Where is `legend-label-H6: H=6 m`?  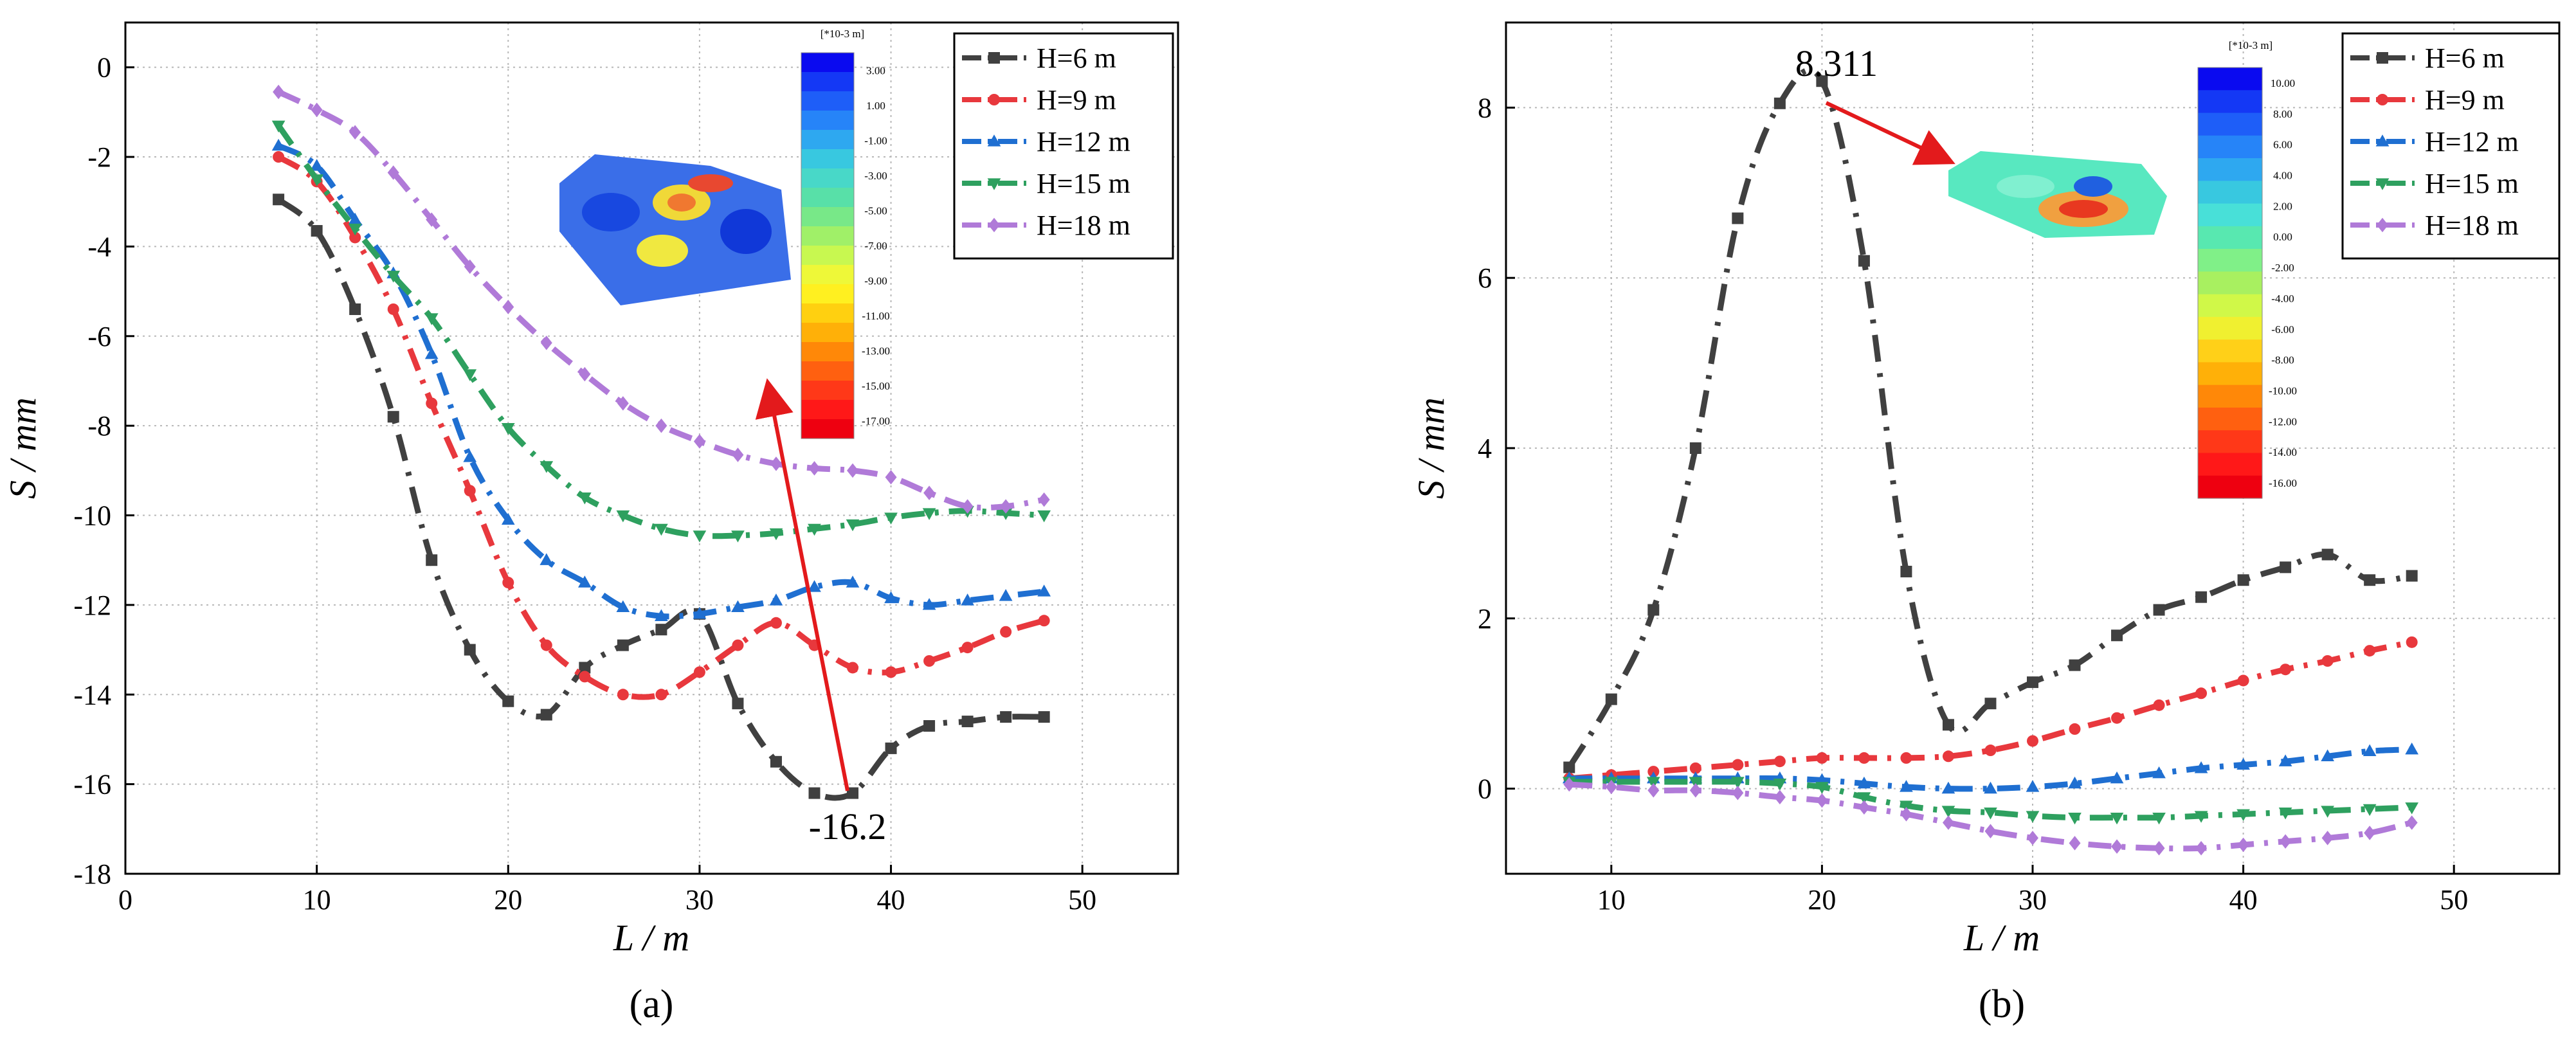
legend-label-H6: H=6 m is located at coordinates (1076, 58).